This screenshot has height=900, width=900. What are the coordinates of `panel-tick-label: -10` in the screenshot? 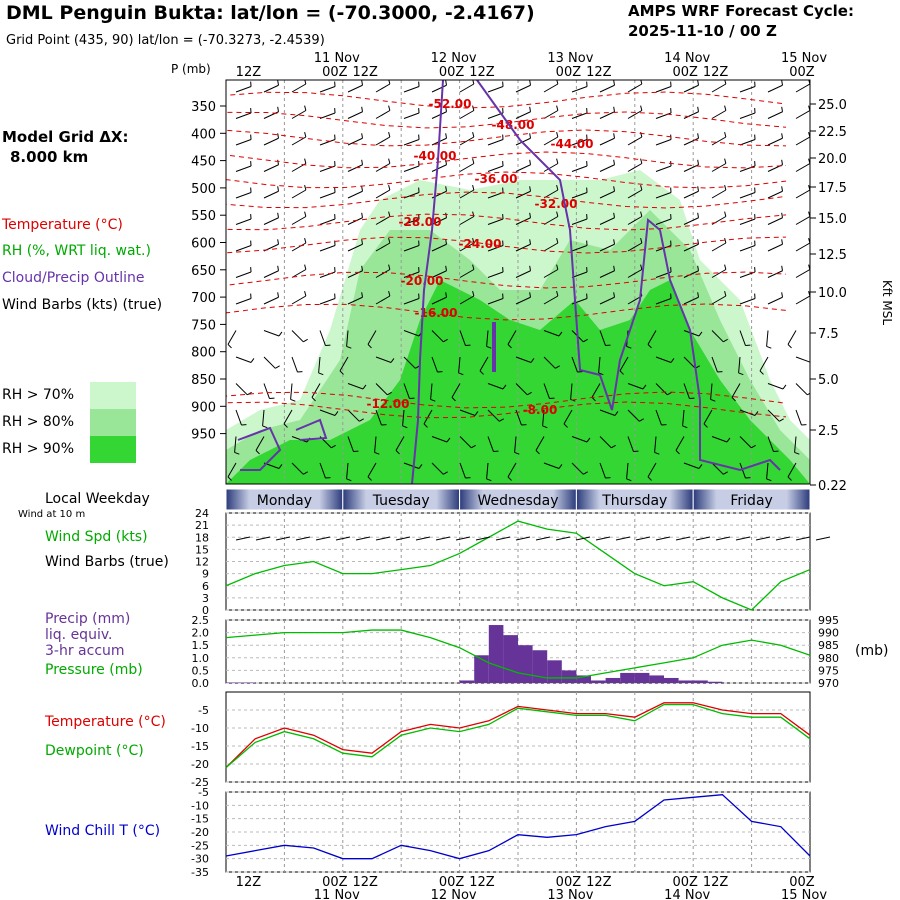 It's located at (200, 805).